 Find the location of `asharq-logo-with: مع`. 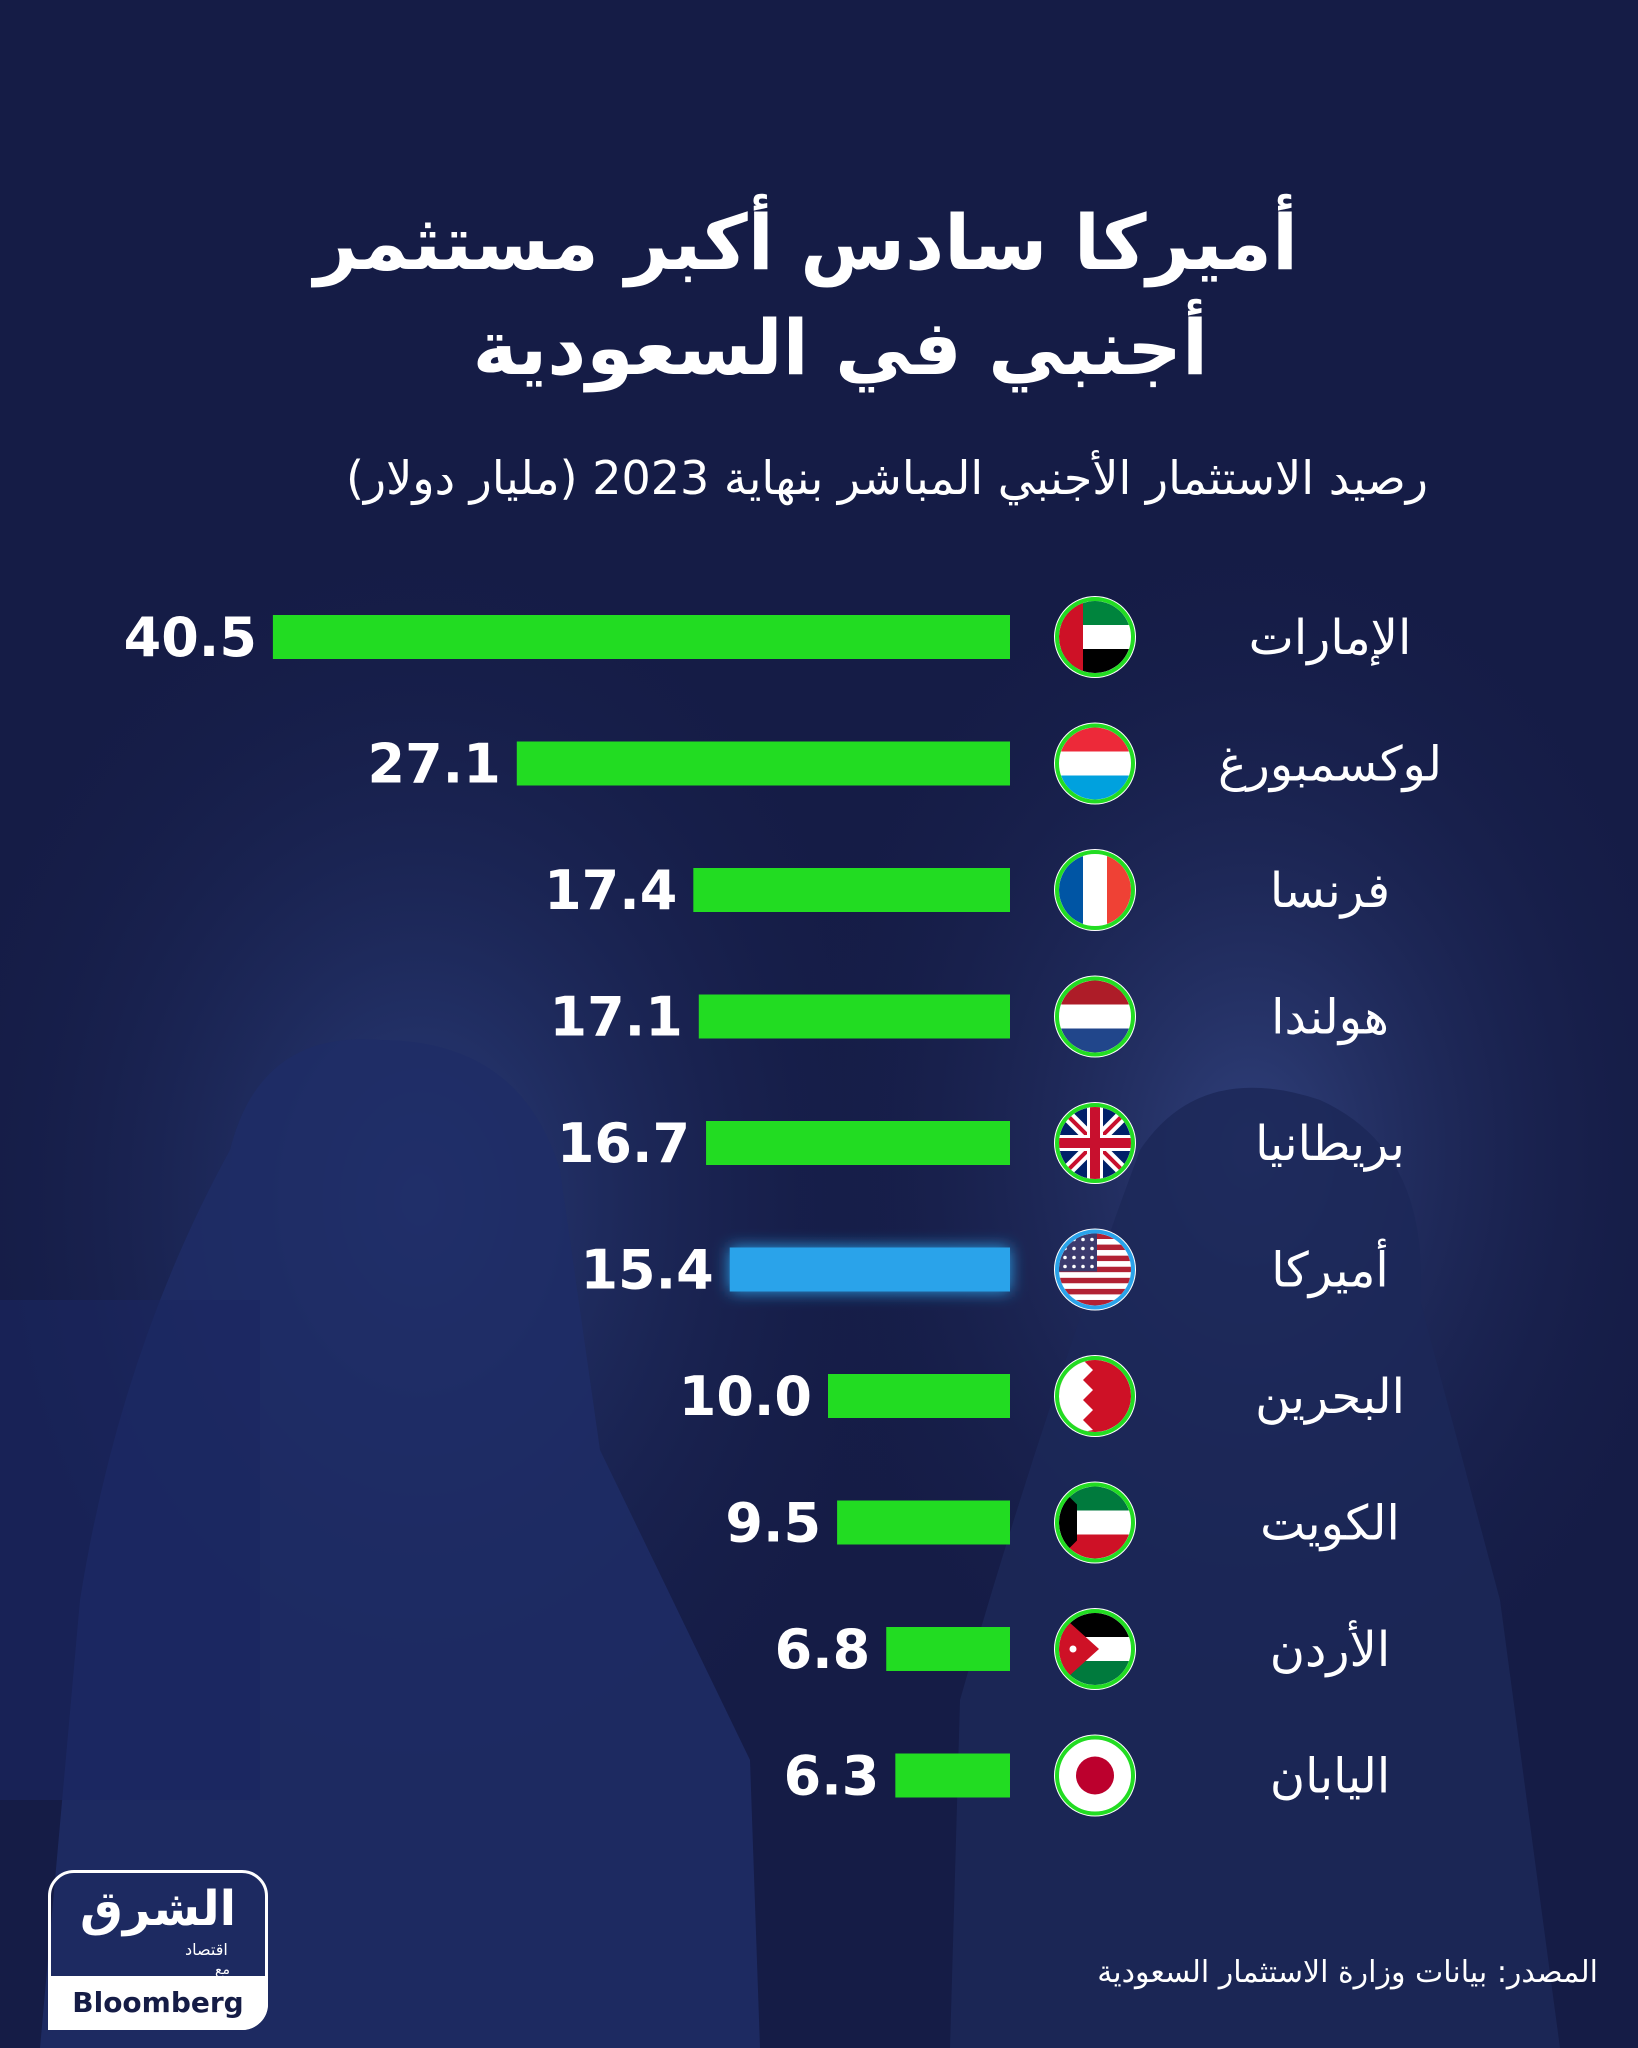

asharq-logo-with: مع is located at coordinates (222, 1970).